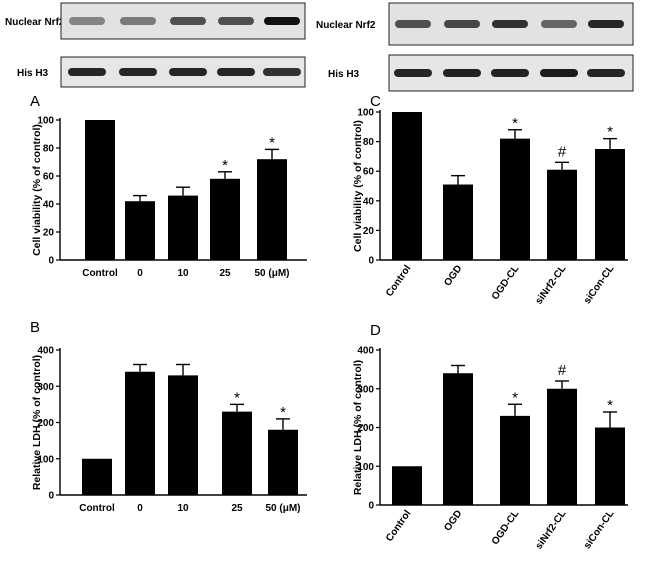 This screenshot has width=650, height=561. I want to click on blot-right: Nuclear Nrf2 His H3, so click(475, 47).